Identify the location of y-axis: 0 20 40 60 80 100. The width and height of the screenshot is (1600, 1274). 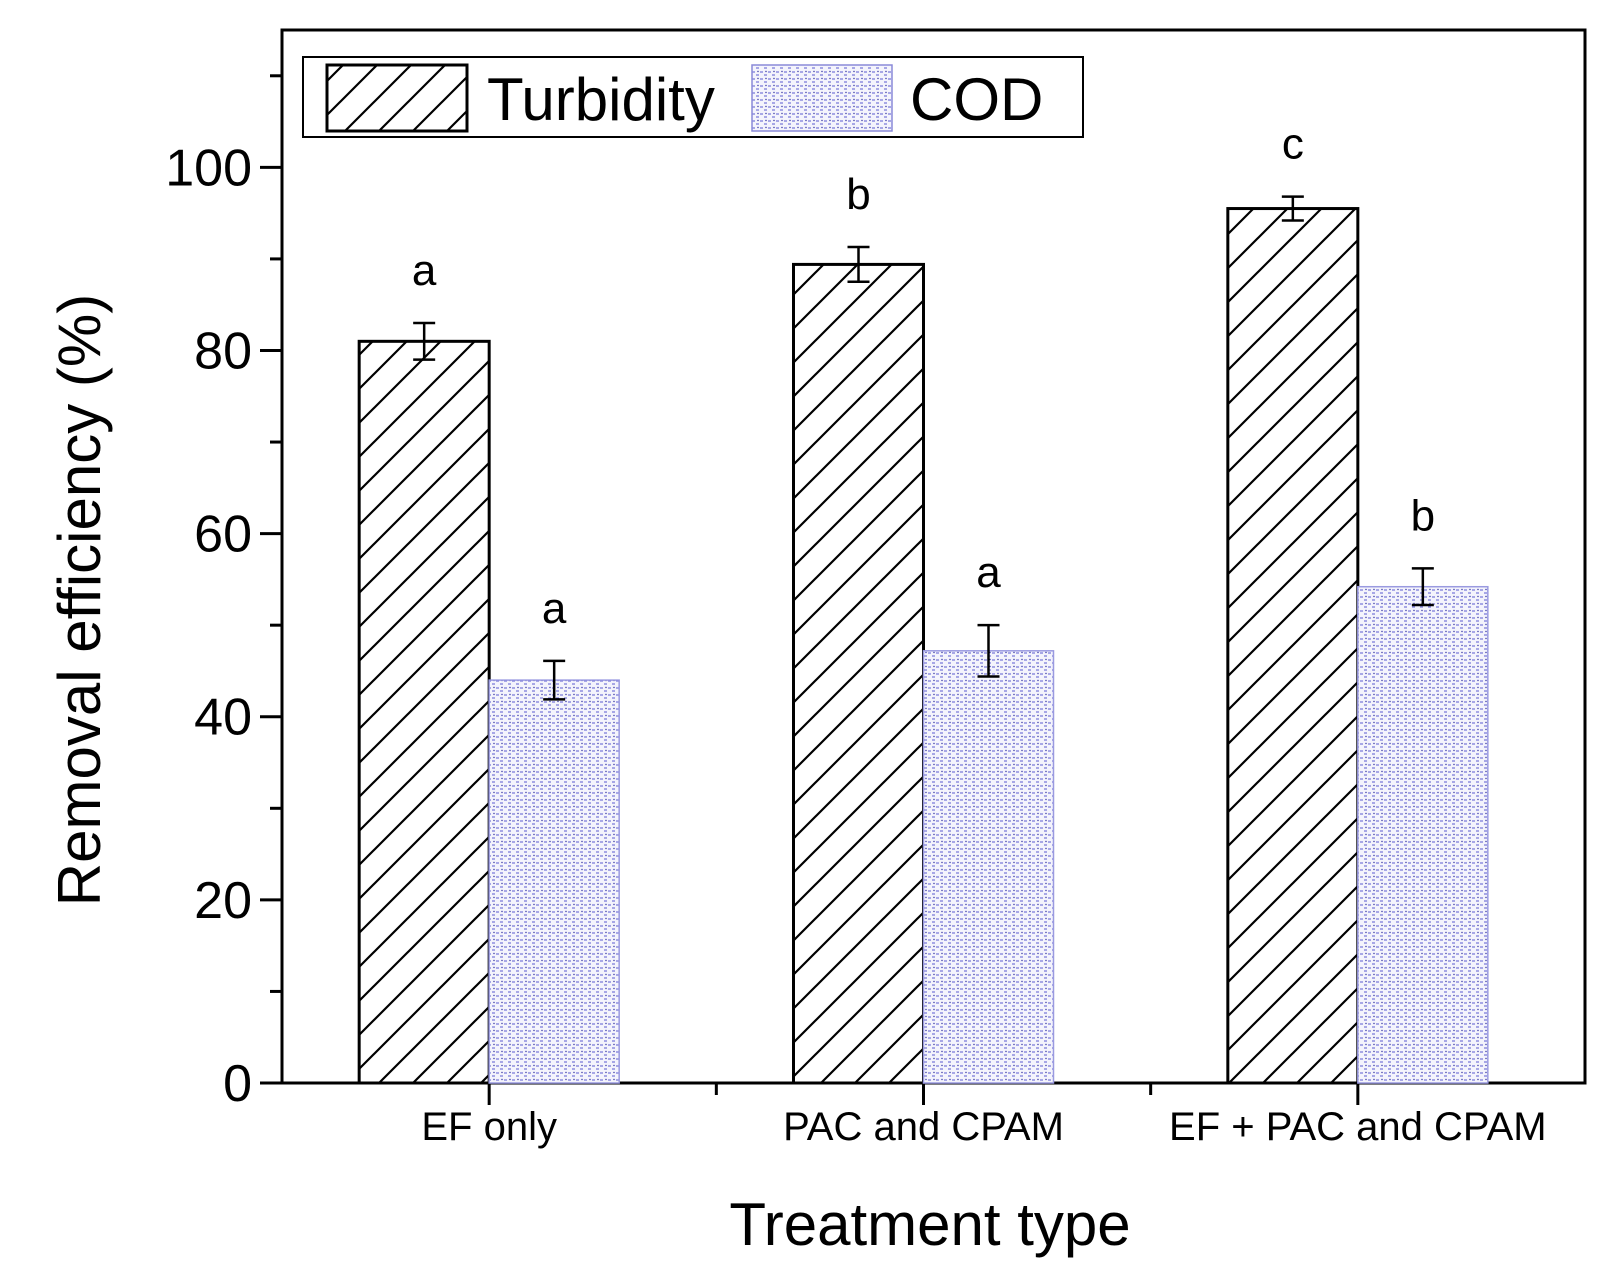
(223, 593).